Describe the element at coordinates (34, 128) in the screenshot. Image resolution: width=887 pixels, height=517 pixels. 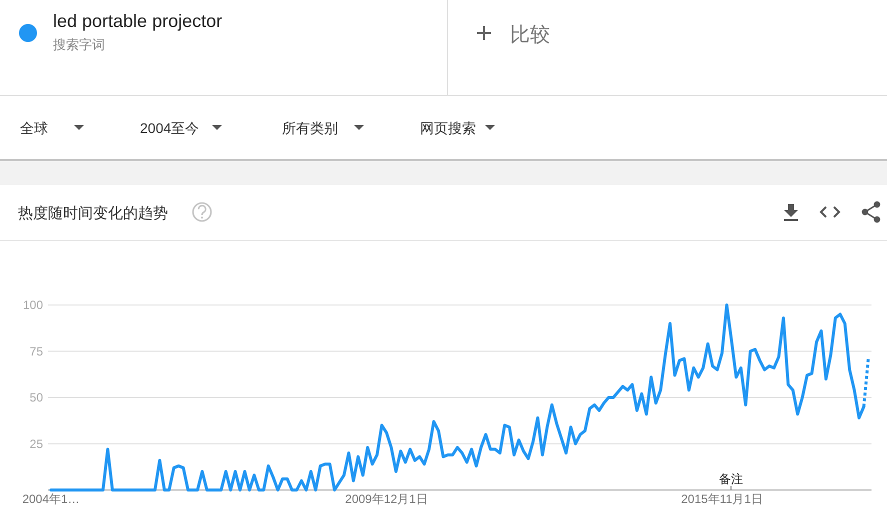
I see `annotation: 全球` at that location.